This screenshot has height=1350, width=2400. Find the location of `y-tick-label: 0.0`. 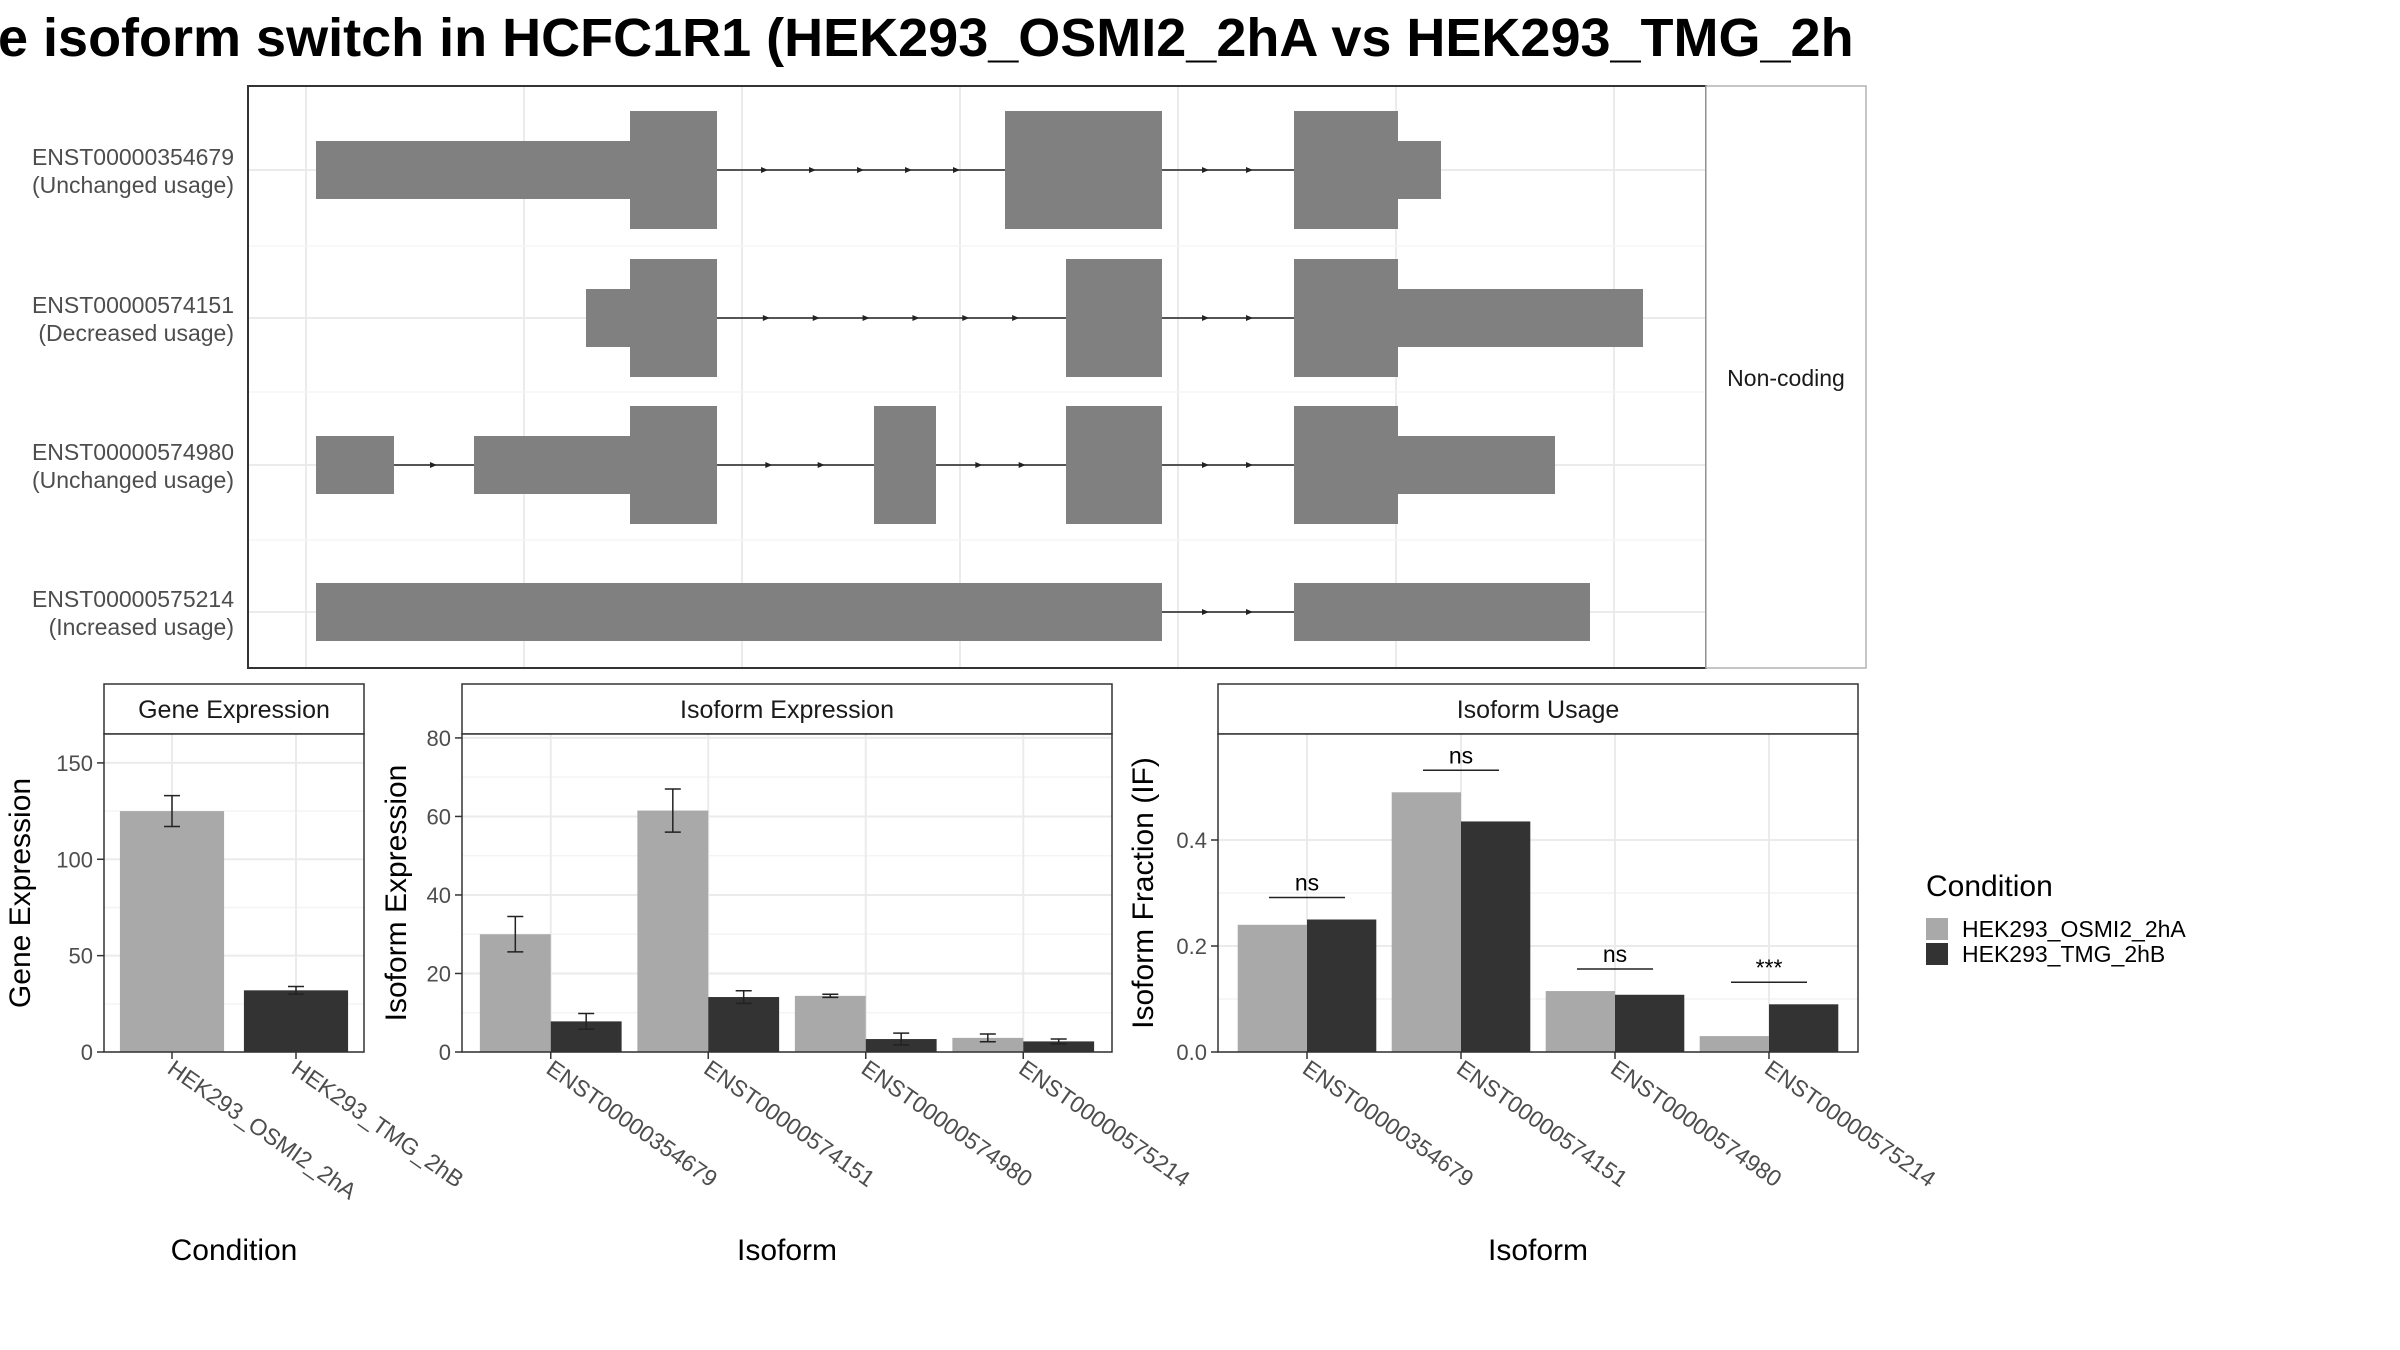

y-tick-label: 0.0 is located at coordinates (1191, 1052).